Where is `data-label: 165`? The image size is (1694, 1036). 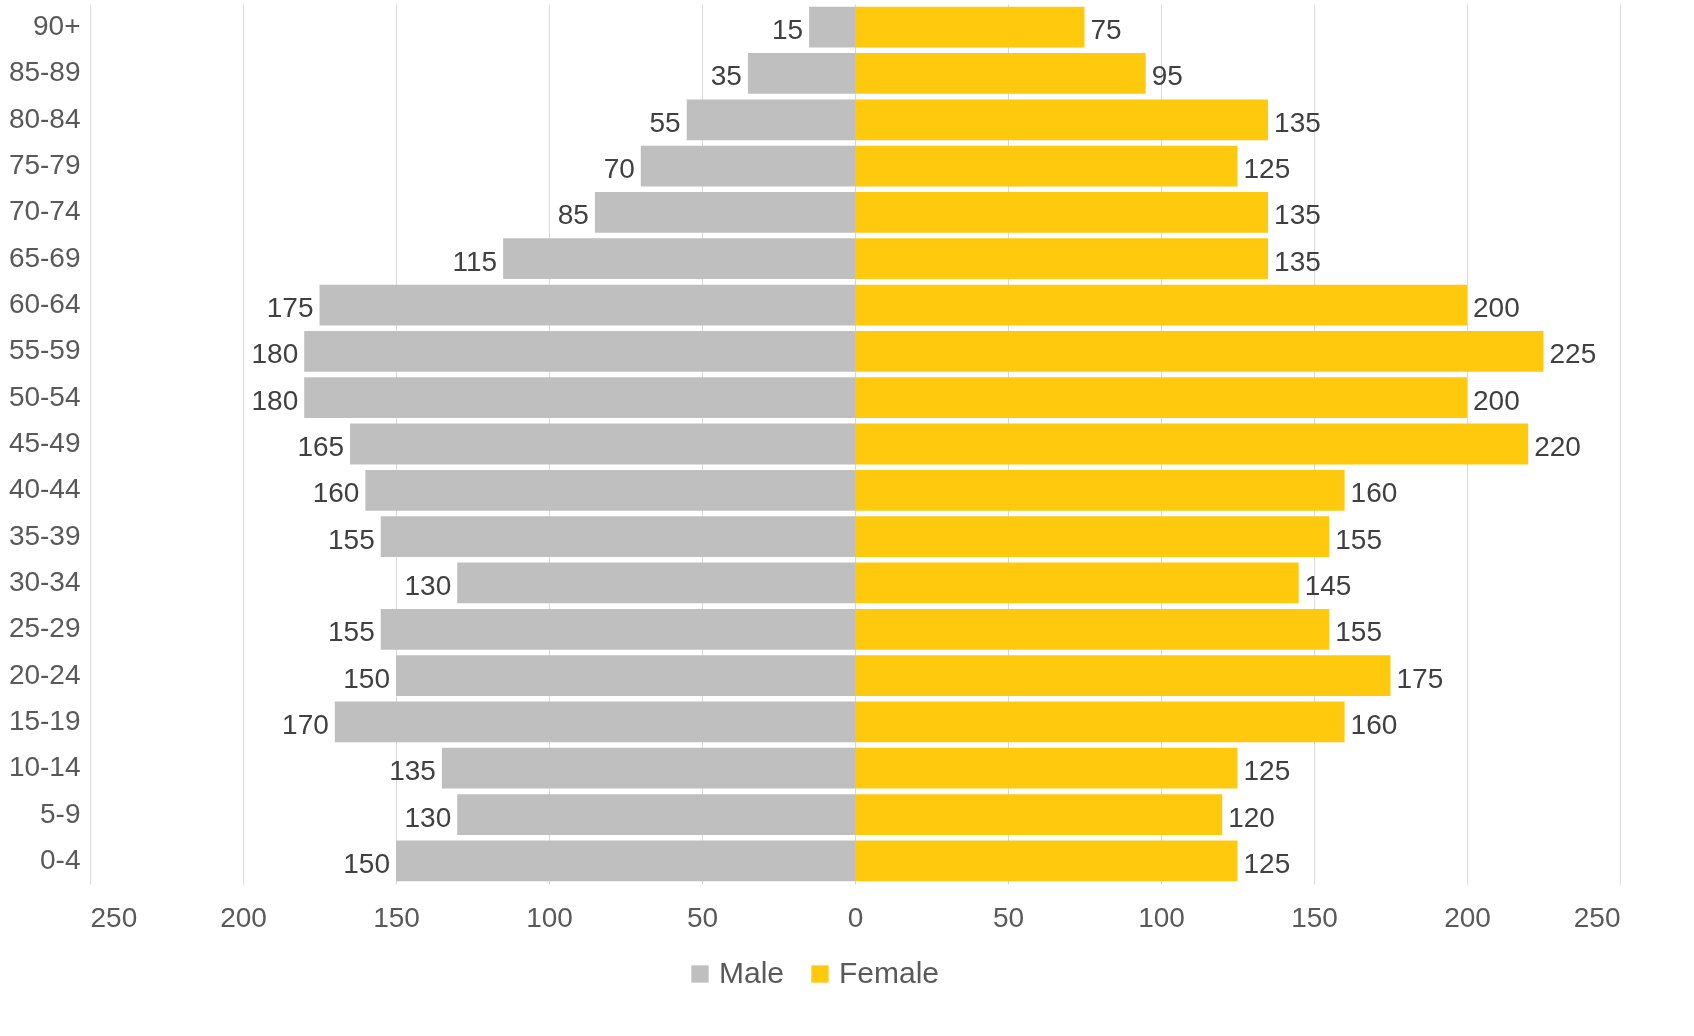
data-label: 165 is located at coordinates (321, 446).